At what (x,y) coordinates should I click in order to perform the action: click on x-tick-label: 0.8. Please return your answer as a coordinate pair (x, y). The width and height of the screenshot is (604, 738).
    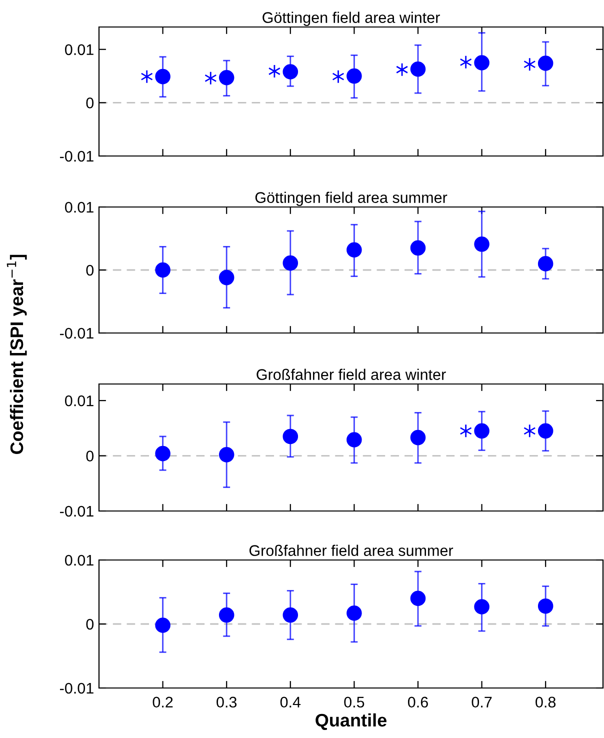
    Looking at the image, I should click on (546, 702).